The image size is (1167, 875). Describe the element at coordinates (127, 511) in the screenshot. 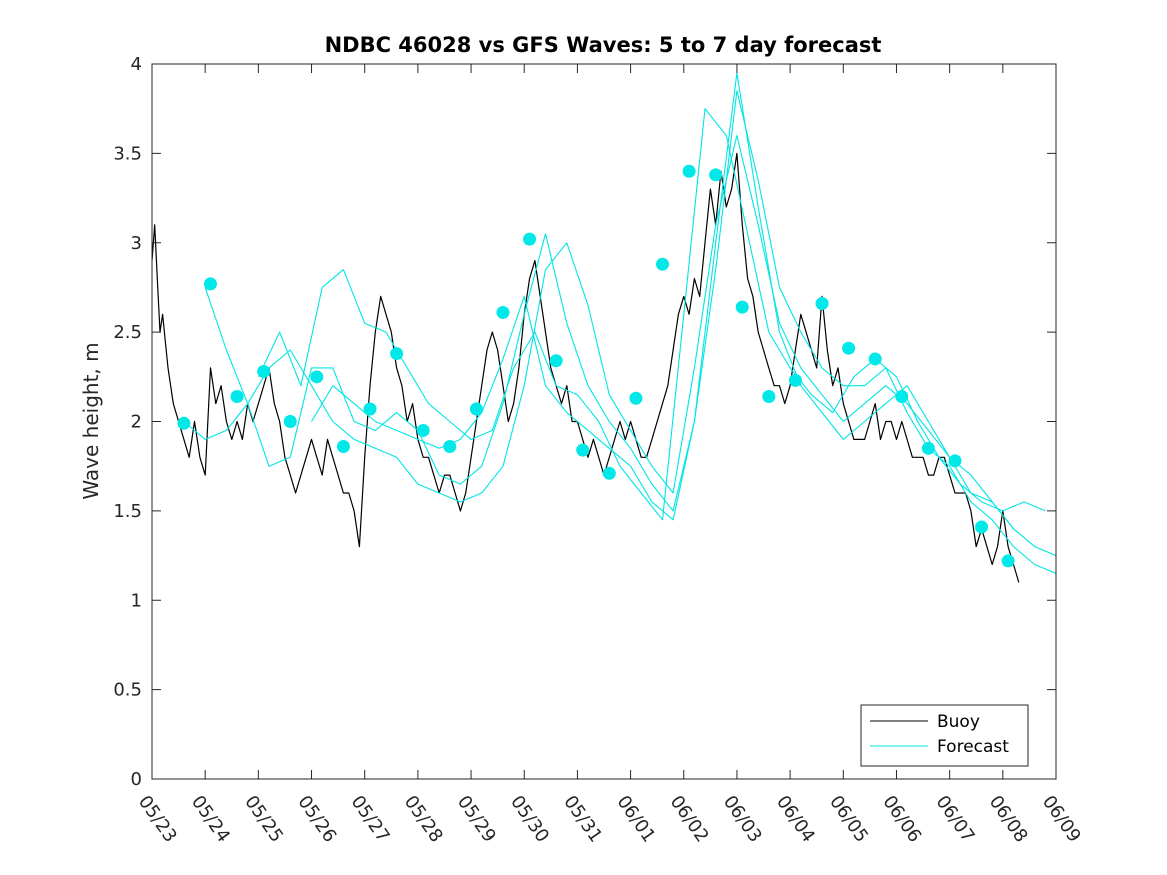

I see `y-tick-label: 1.5` at that location.